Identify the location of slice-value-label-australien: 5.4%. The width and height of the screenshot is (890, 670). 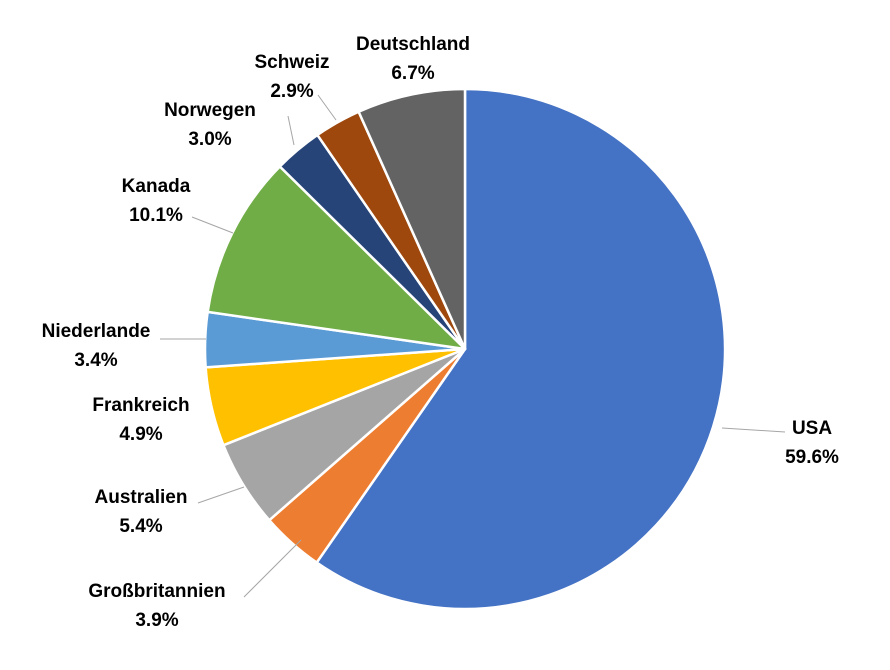
(140, 526).